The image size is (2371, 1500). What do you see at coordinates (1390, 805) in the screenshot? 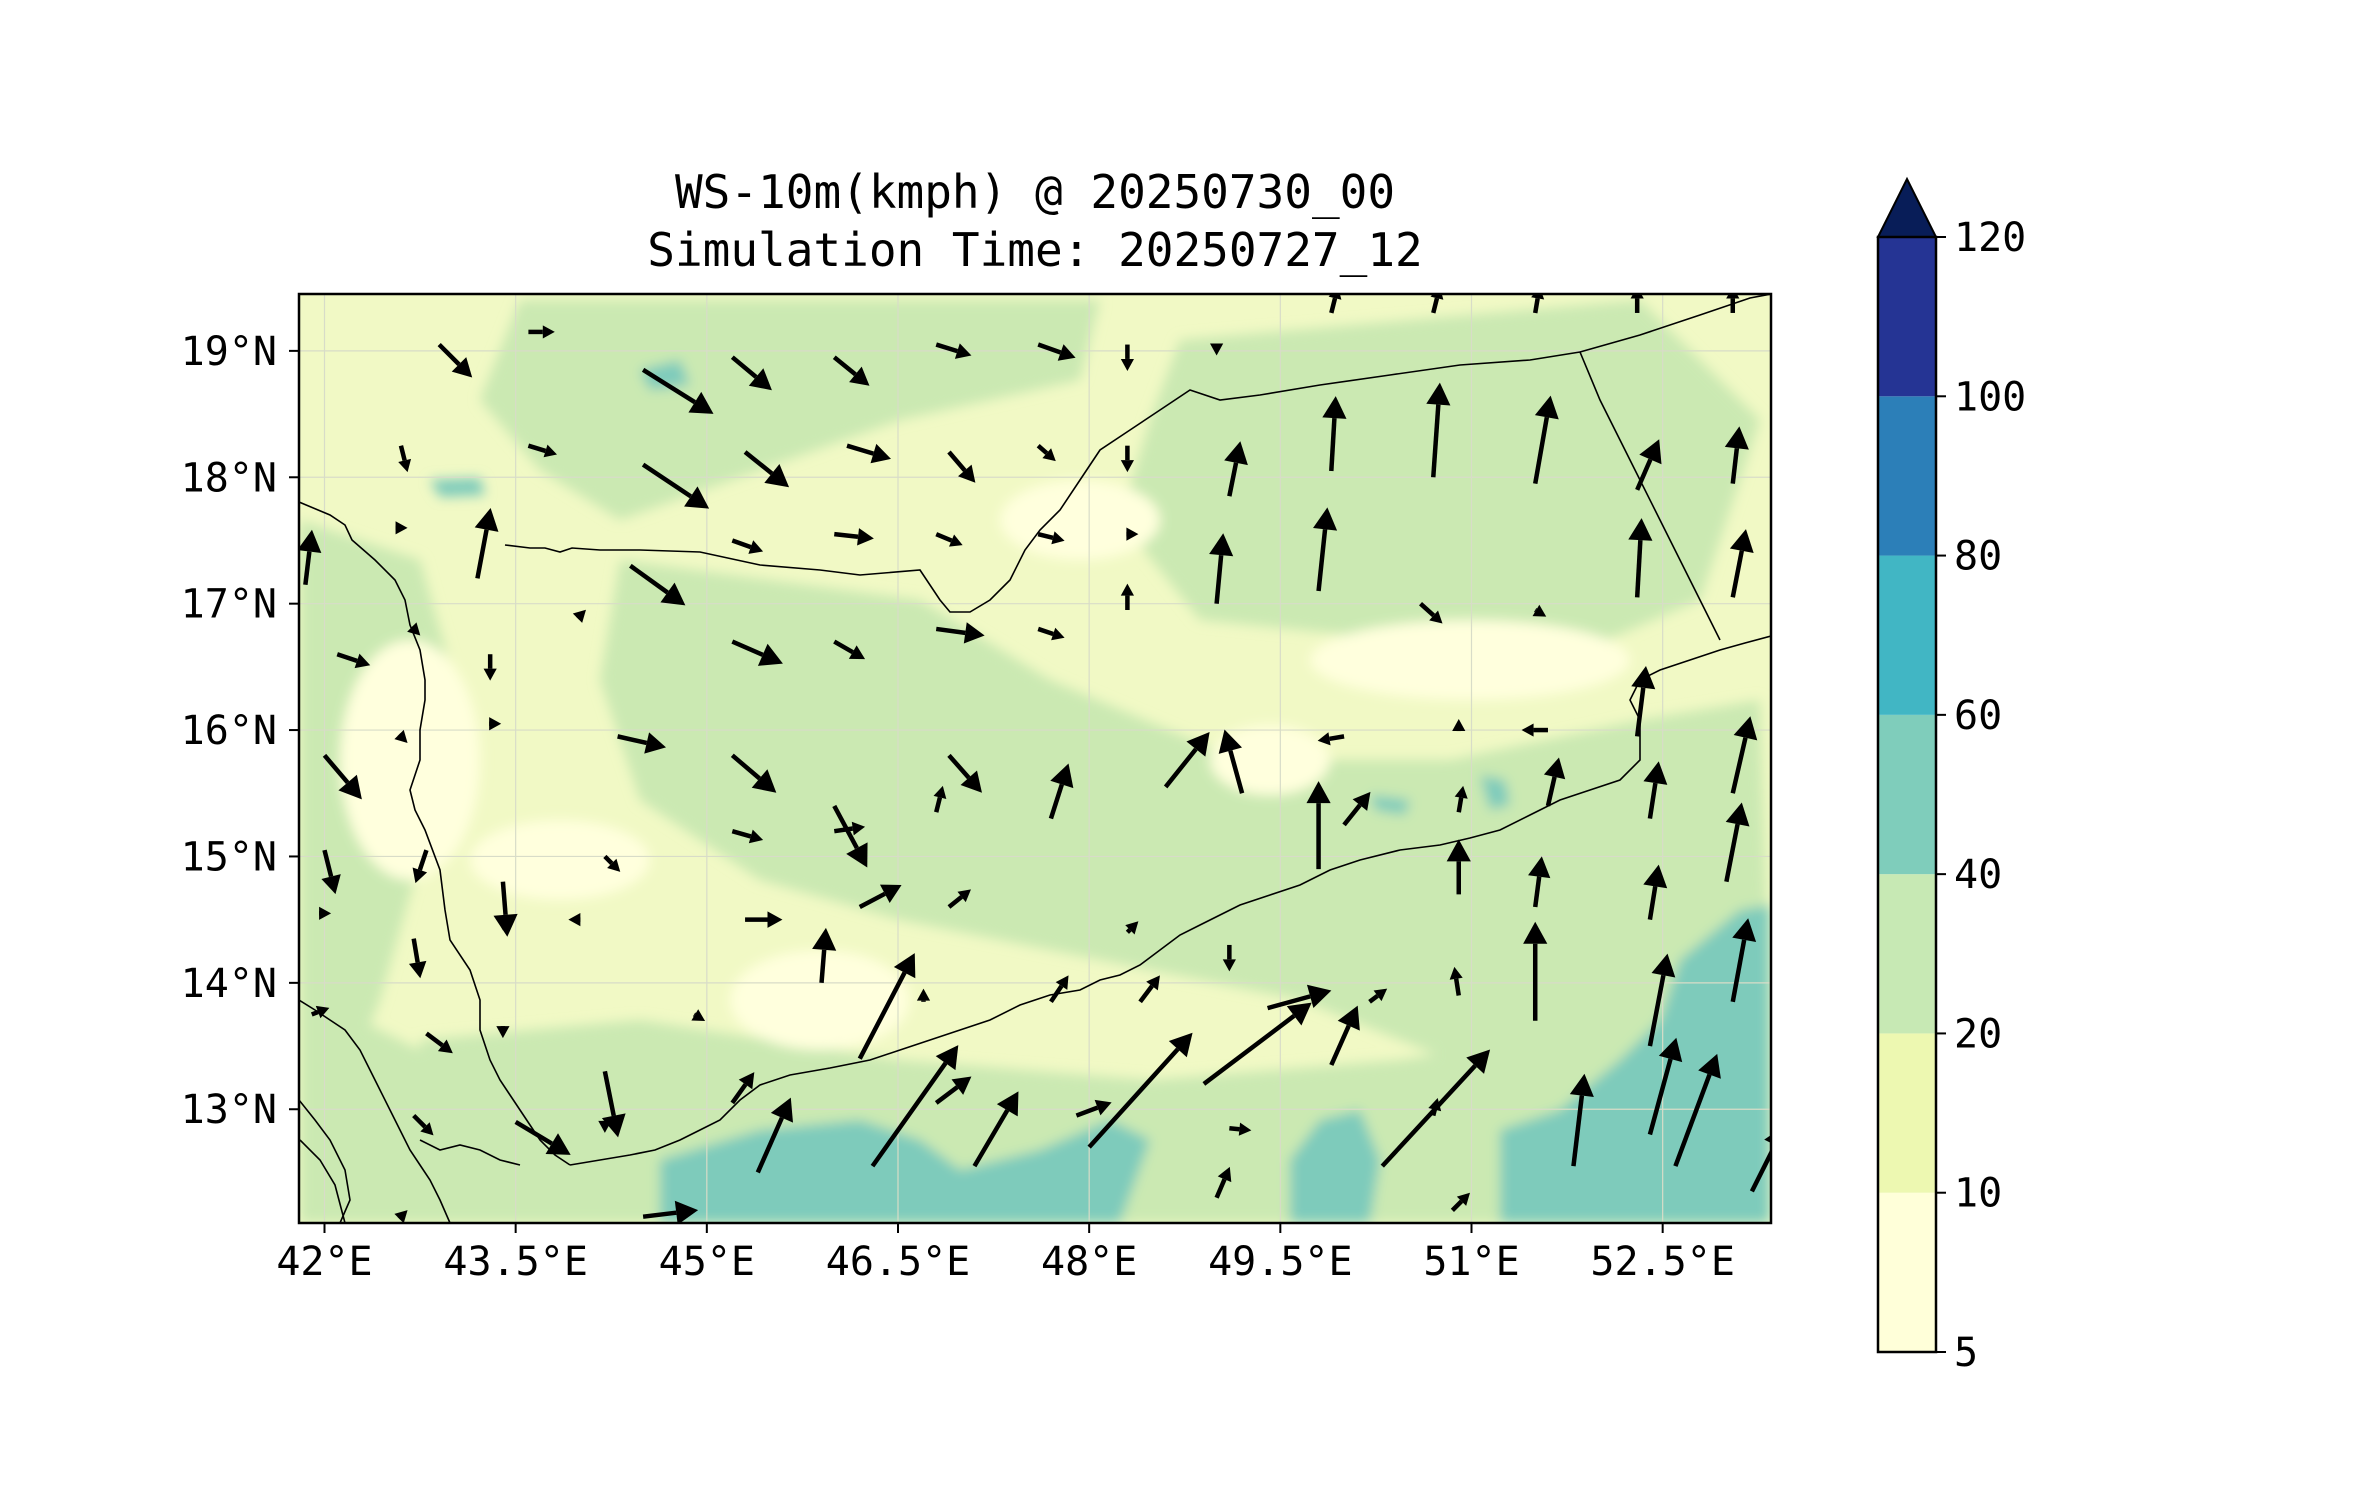
I see `contour-40-60-patch-c` at bounding box center [1390, 805].